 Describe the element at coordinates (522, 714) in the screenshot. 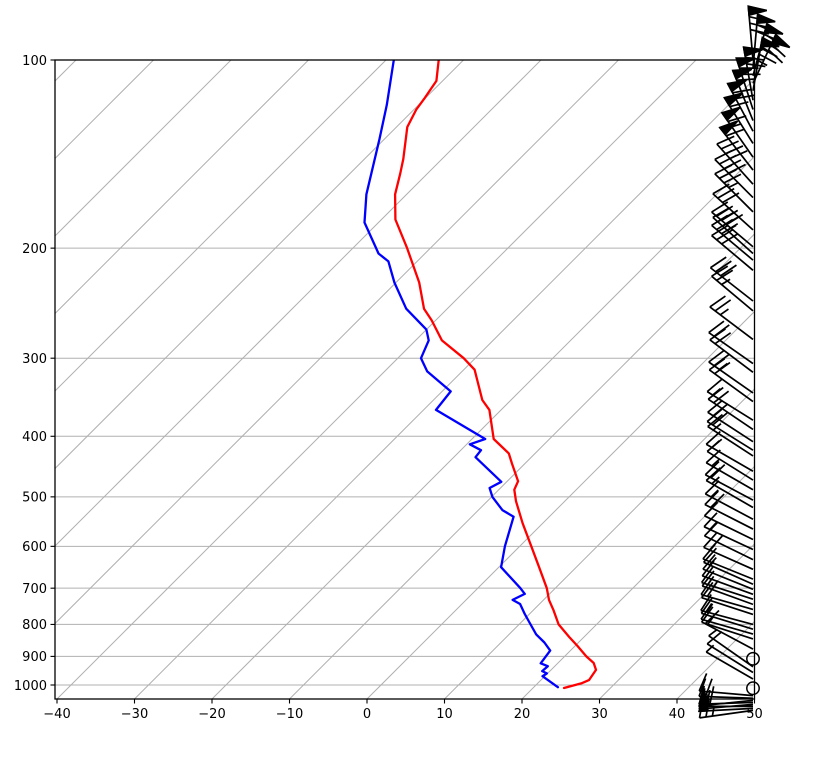

I see `x-tick-label: 20` at that location.